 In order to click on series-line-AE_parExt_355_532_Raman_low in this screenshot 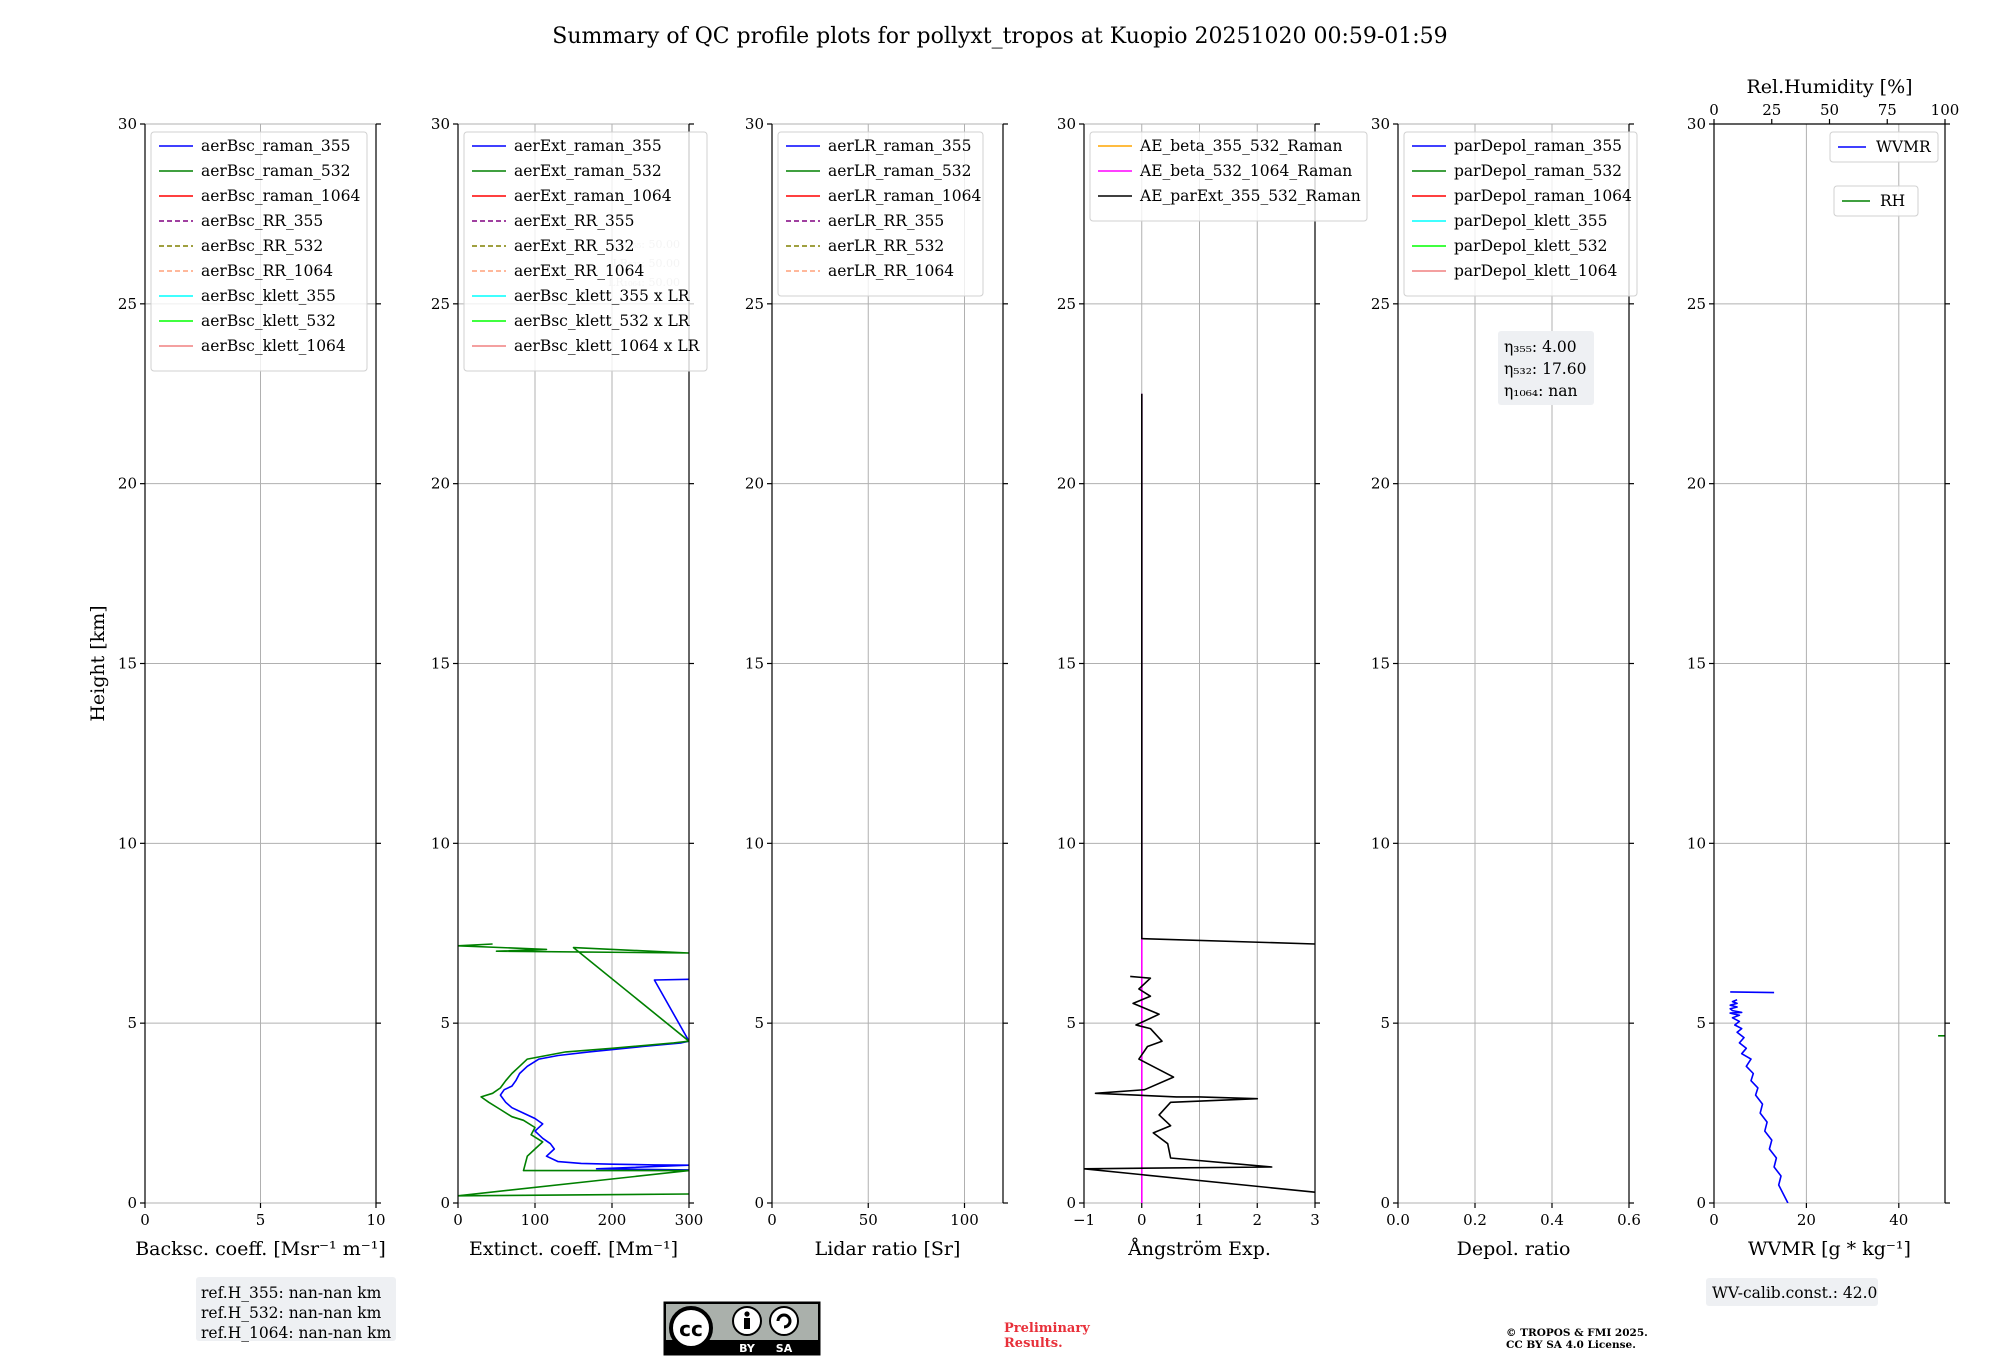, I will do `click(1199, 1084)`.